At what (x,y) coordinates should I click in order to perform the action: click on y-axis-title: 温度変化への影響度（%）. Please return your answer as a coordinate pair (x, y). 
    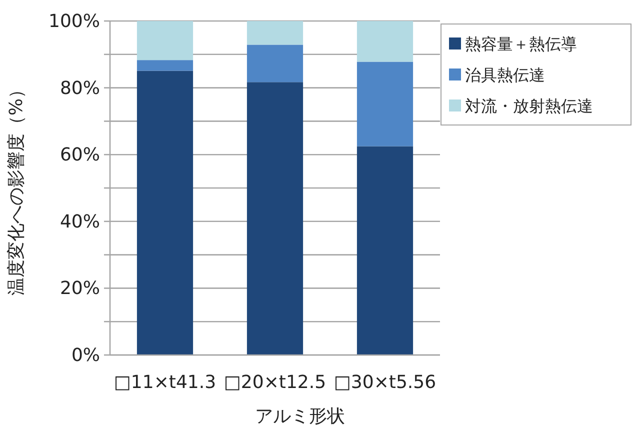
    Looking at the image, I should click on (16, 188).